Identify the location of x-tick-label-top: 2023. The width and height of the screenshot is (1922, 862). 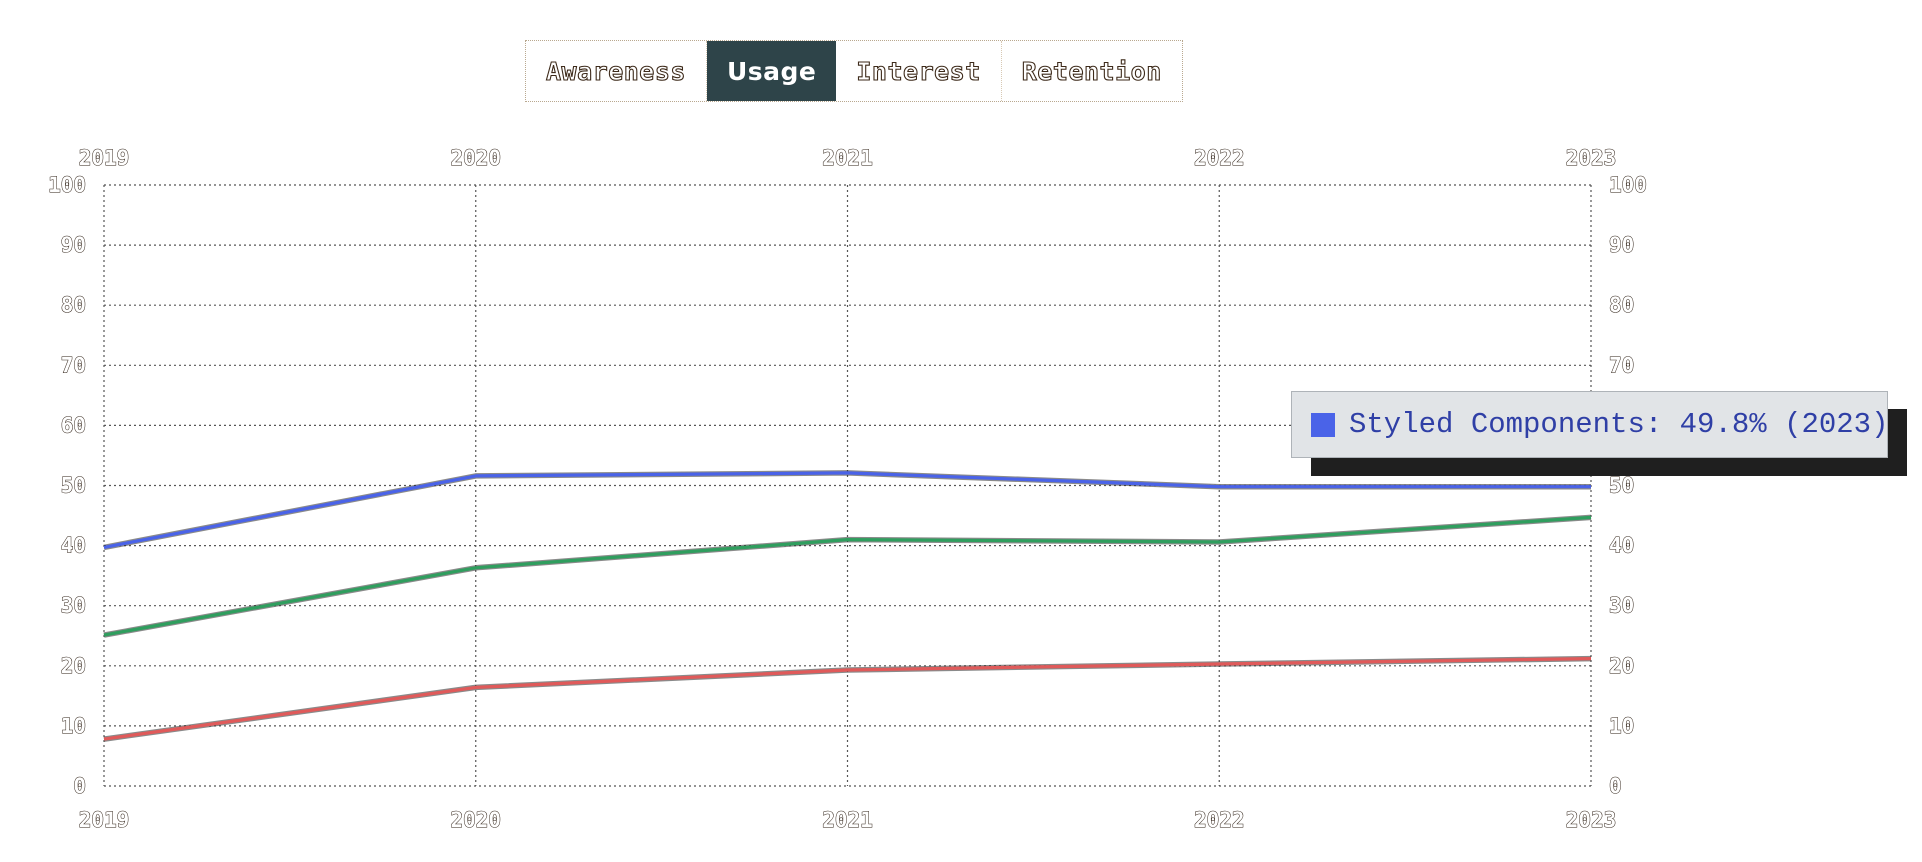
(1591, 158).